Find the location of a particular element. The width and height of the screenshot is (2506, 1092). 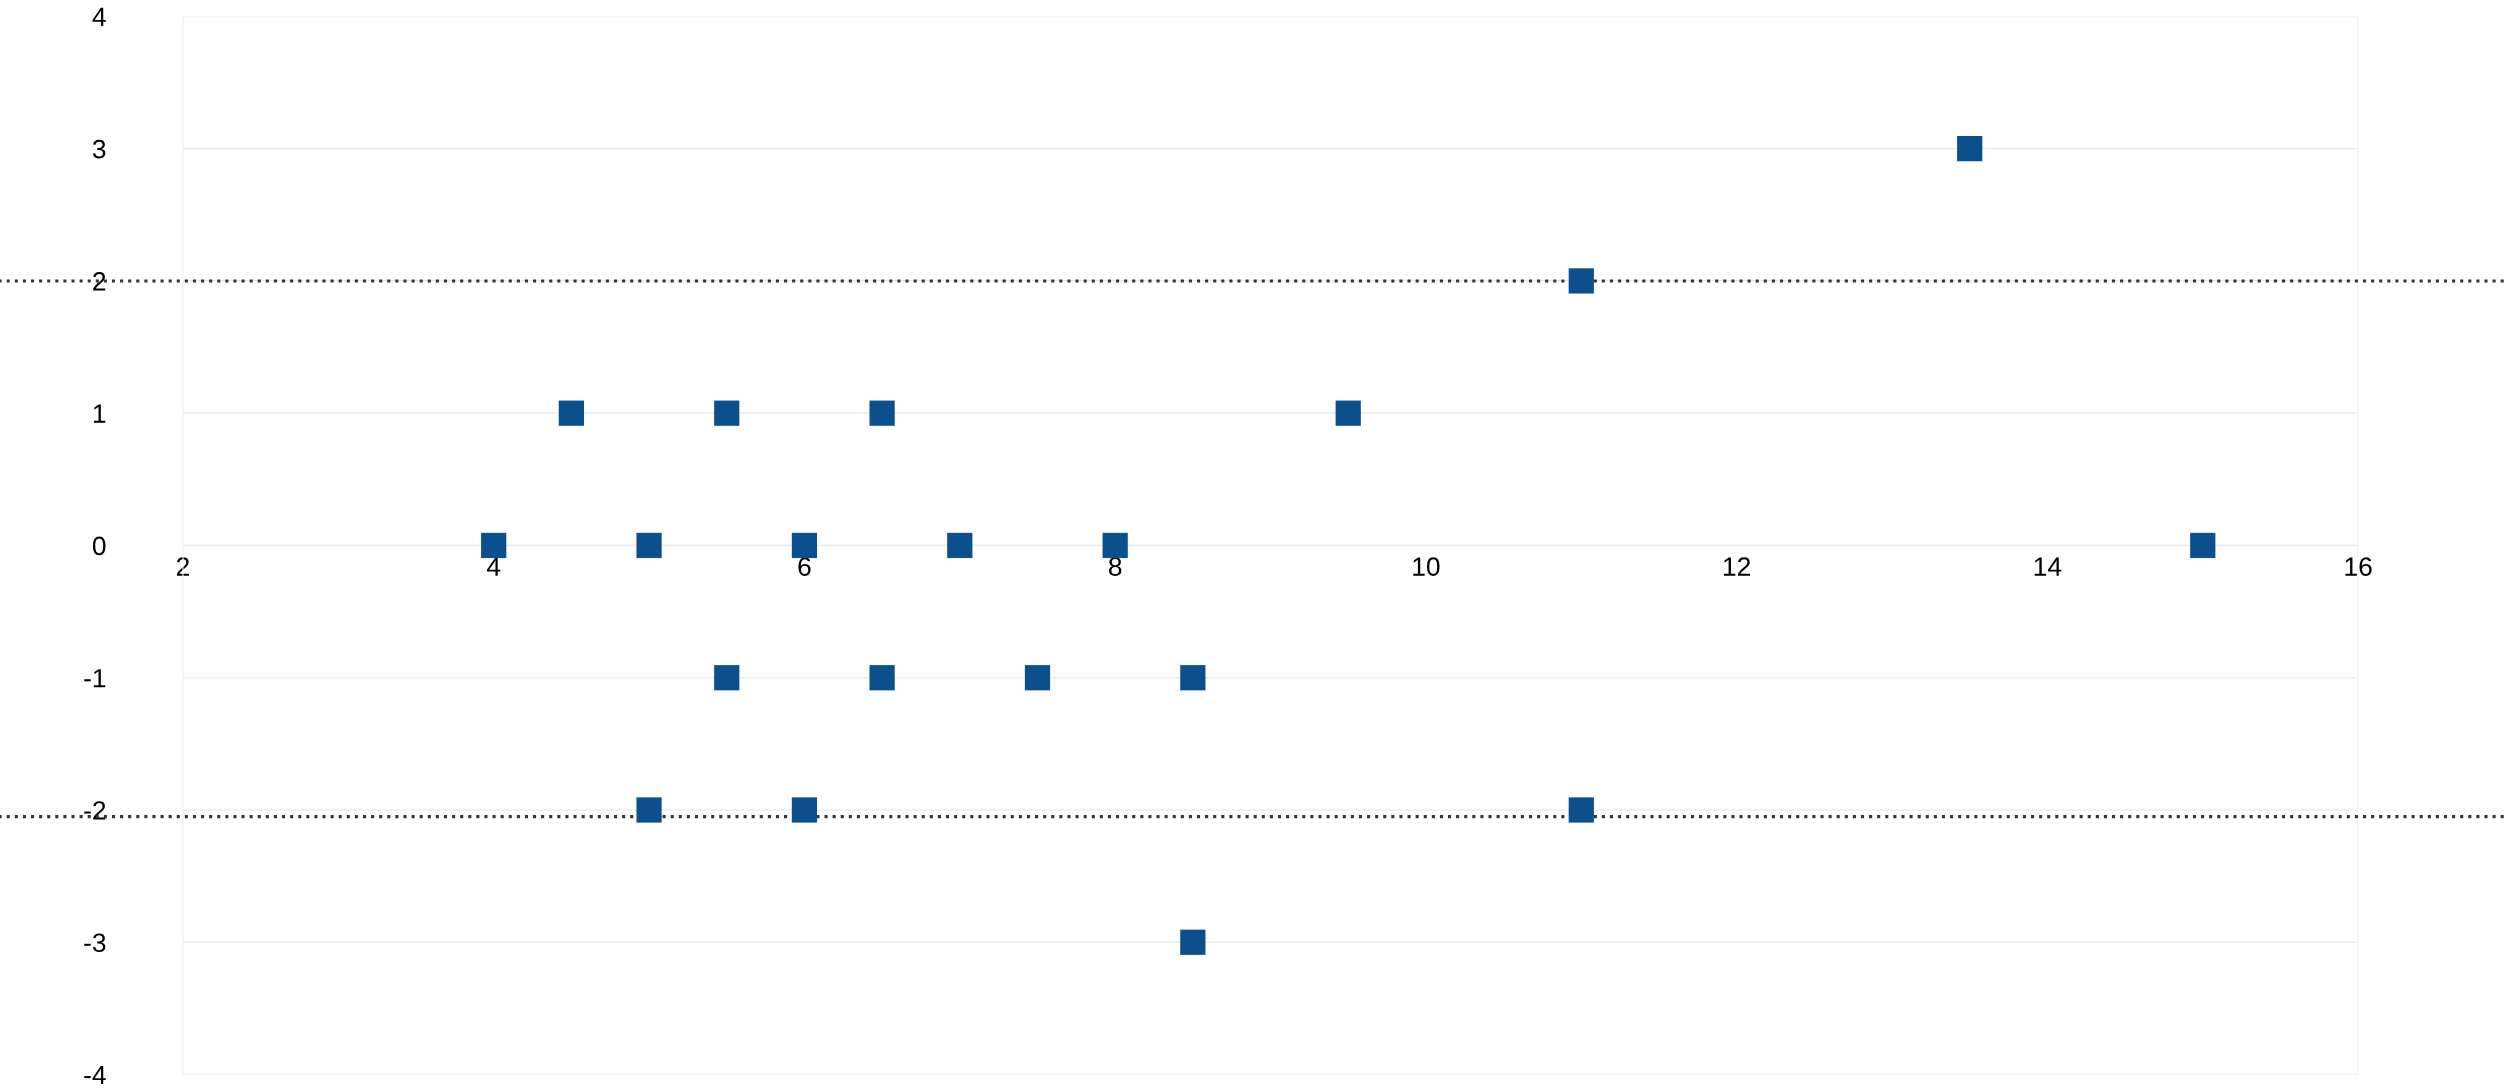

y-tick-label: -2 is located at coordinates (95, 810).